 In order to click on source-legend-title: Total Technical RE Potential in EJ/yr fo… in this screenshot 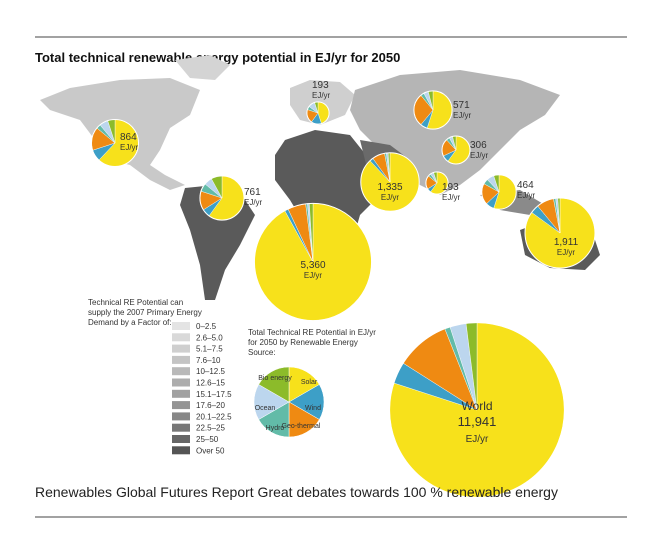, I will do `click(312, 342)`.